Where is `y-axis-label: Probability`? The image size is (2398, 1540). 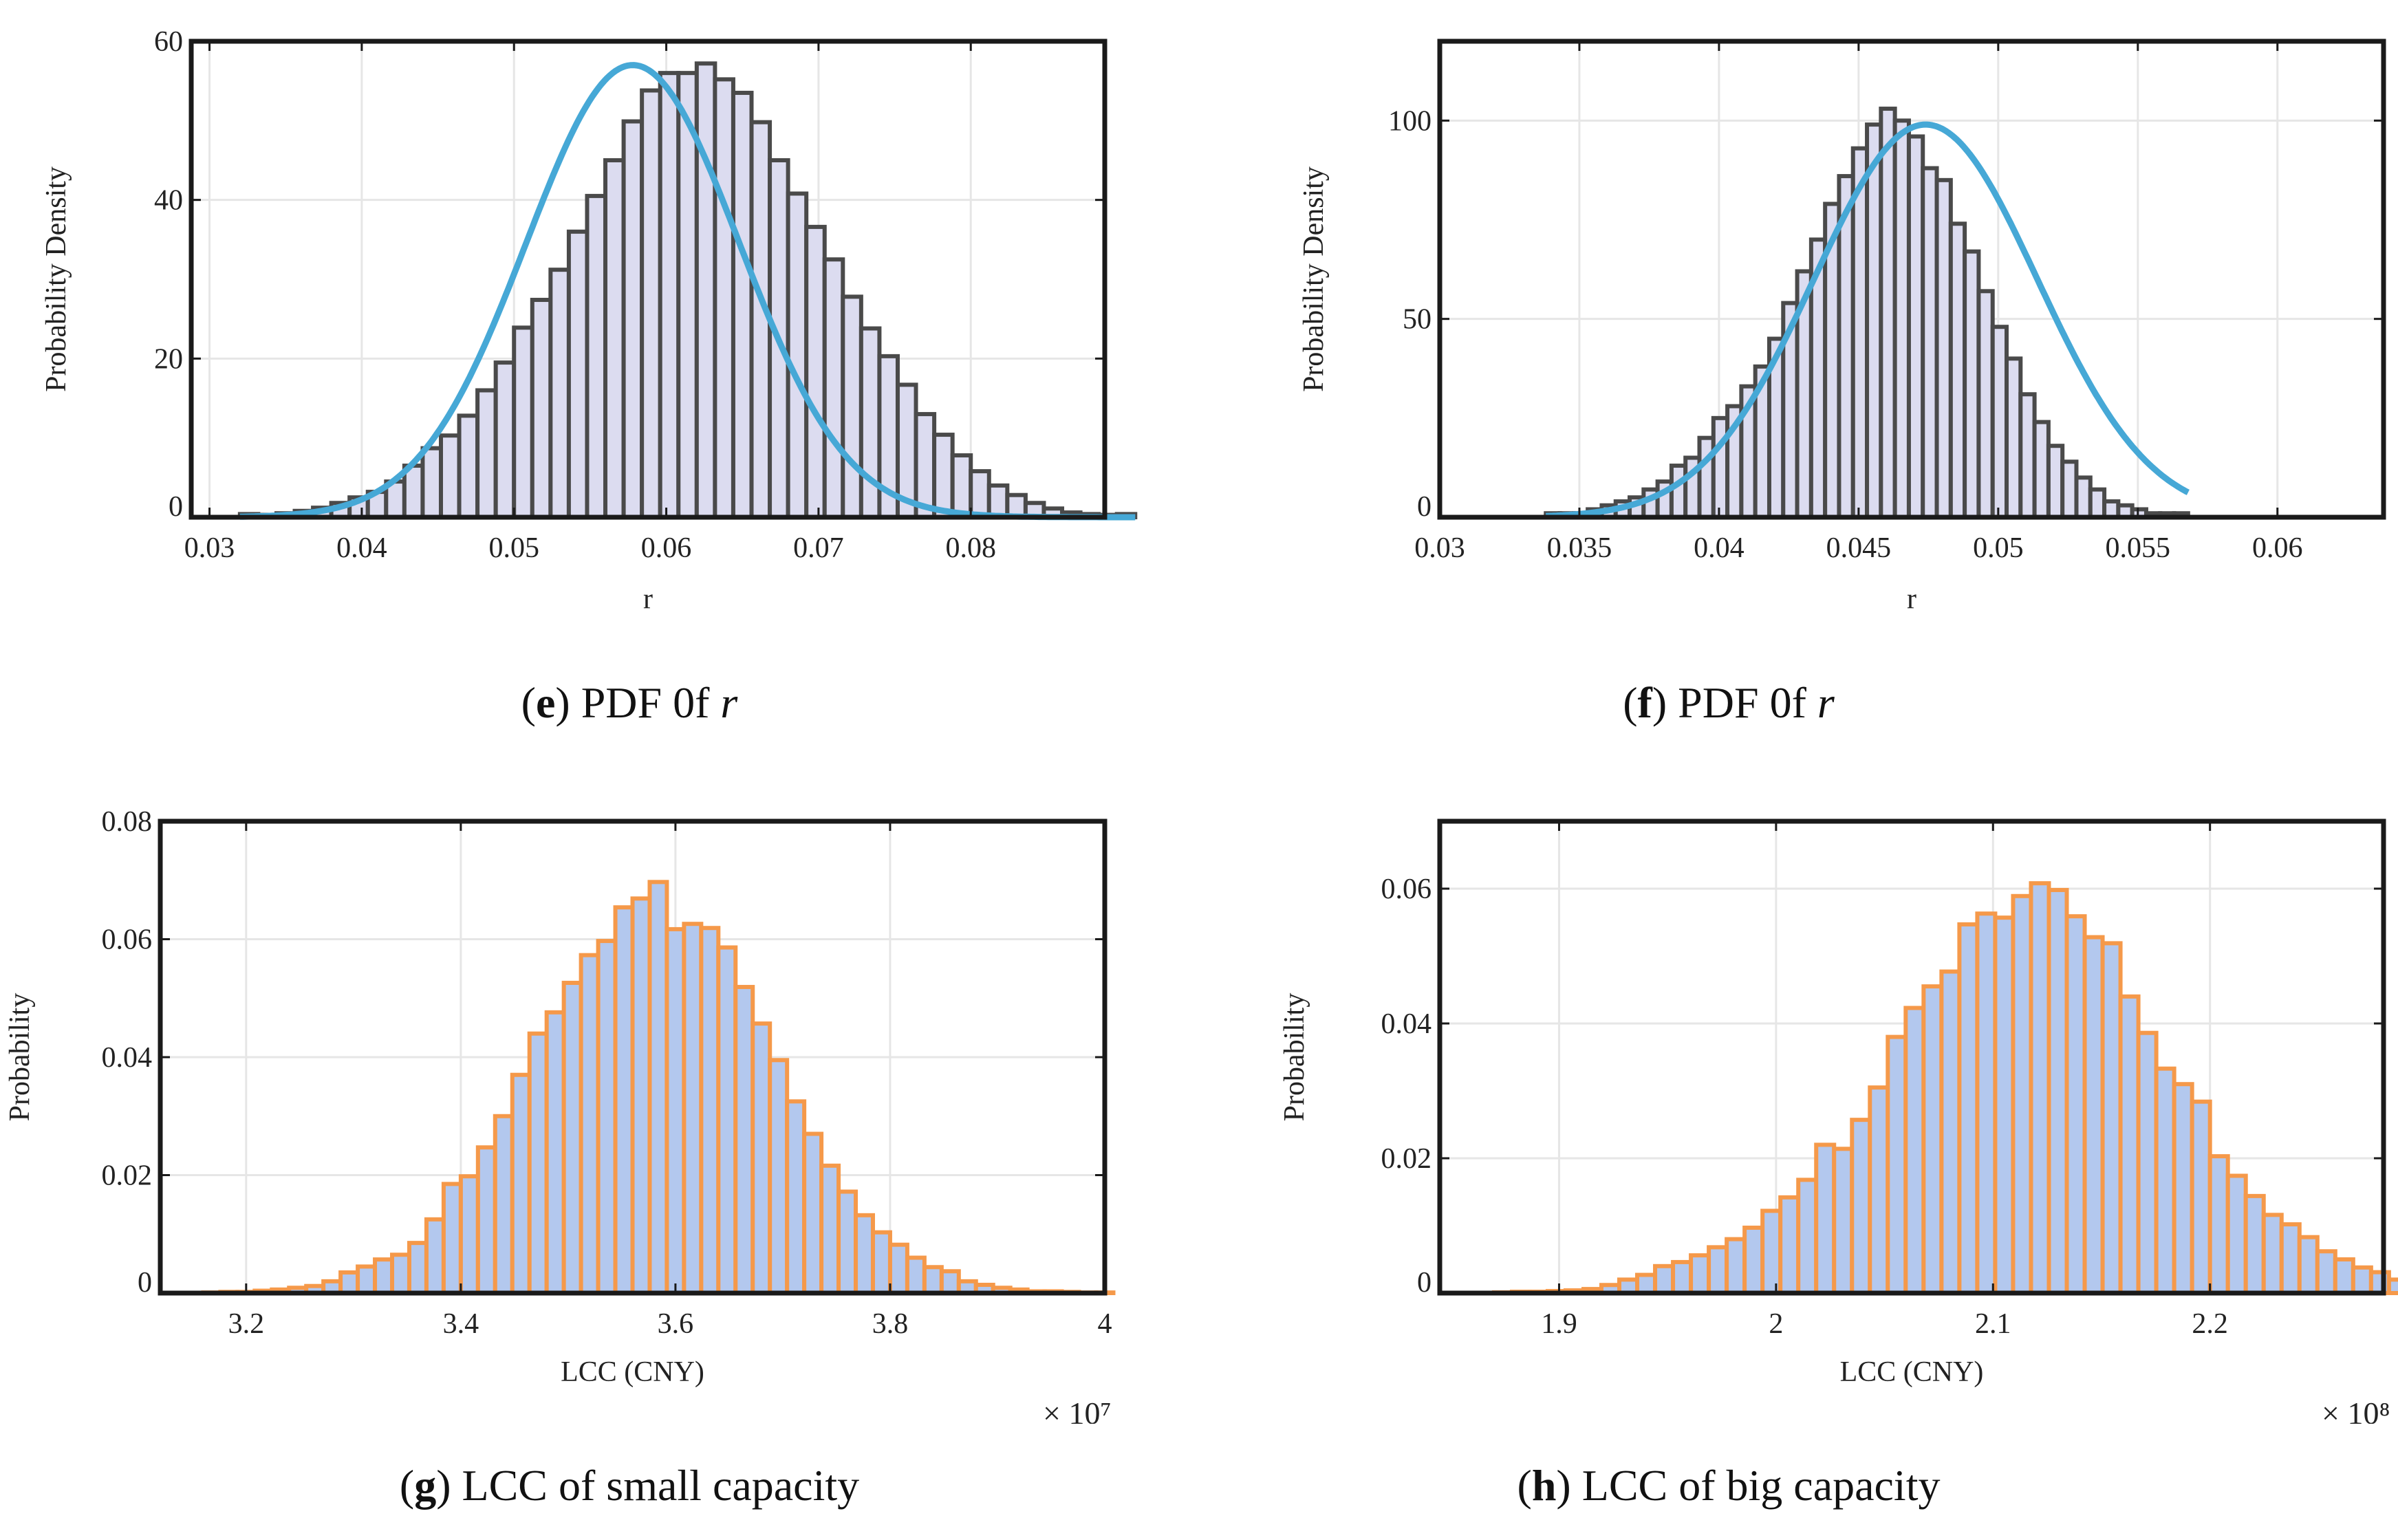 y-axis-label: Probability is located at coordinates (1294, 1057).